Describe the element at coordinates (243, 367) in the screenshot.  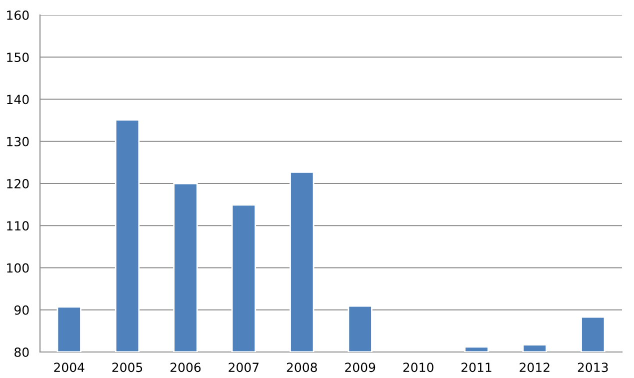
I see `x-tick-label: 2007` at that location.